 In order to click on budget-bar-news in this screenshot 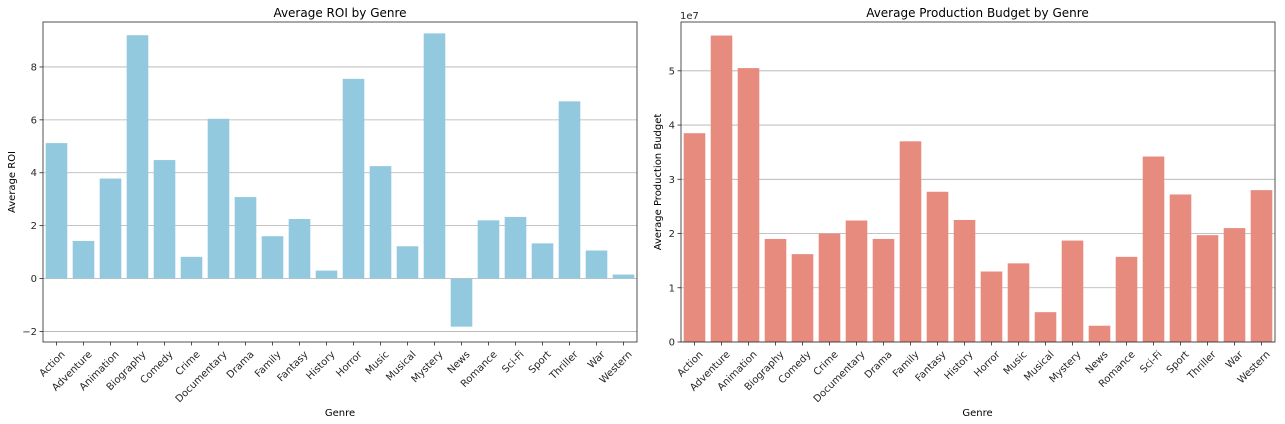, I will do `click(1099, 333)`.